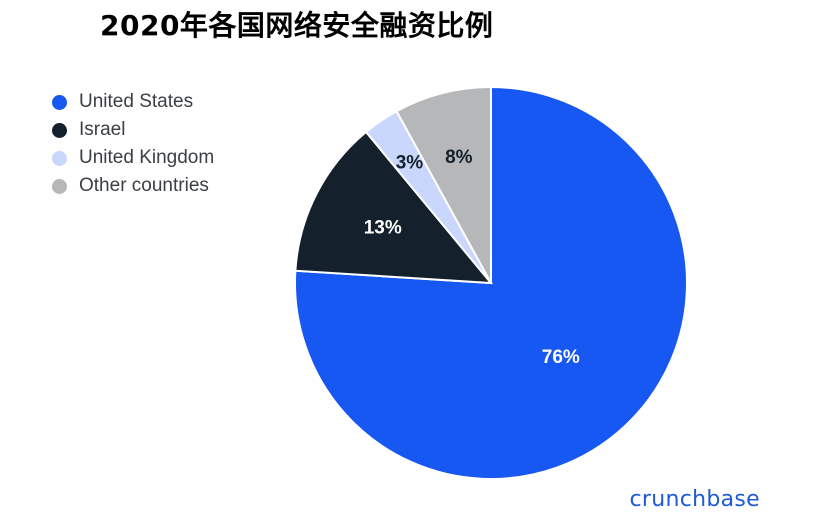 Image resolution: width=830 pixels, height=531 pixels. What do you see at coordinates (443, 184) in the screenshot?
I see `pie-slice-other-countries` at bounding box center [443, 184].